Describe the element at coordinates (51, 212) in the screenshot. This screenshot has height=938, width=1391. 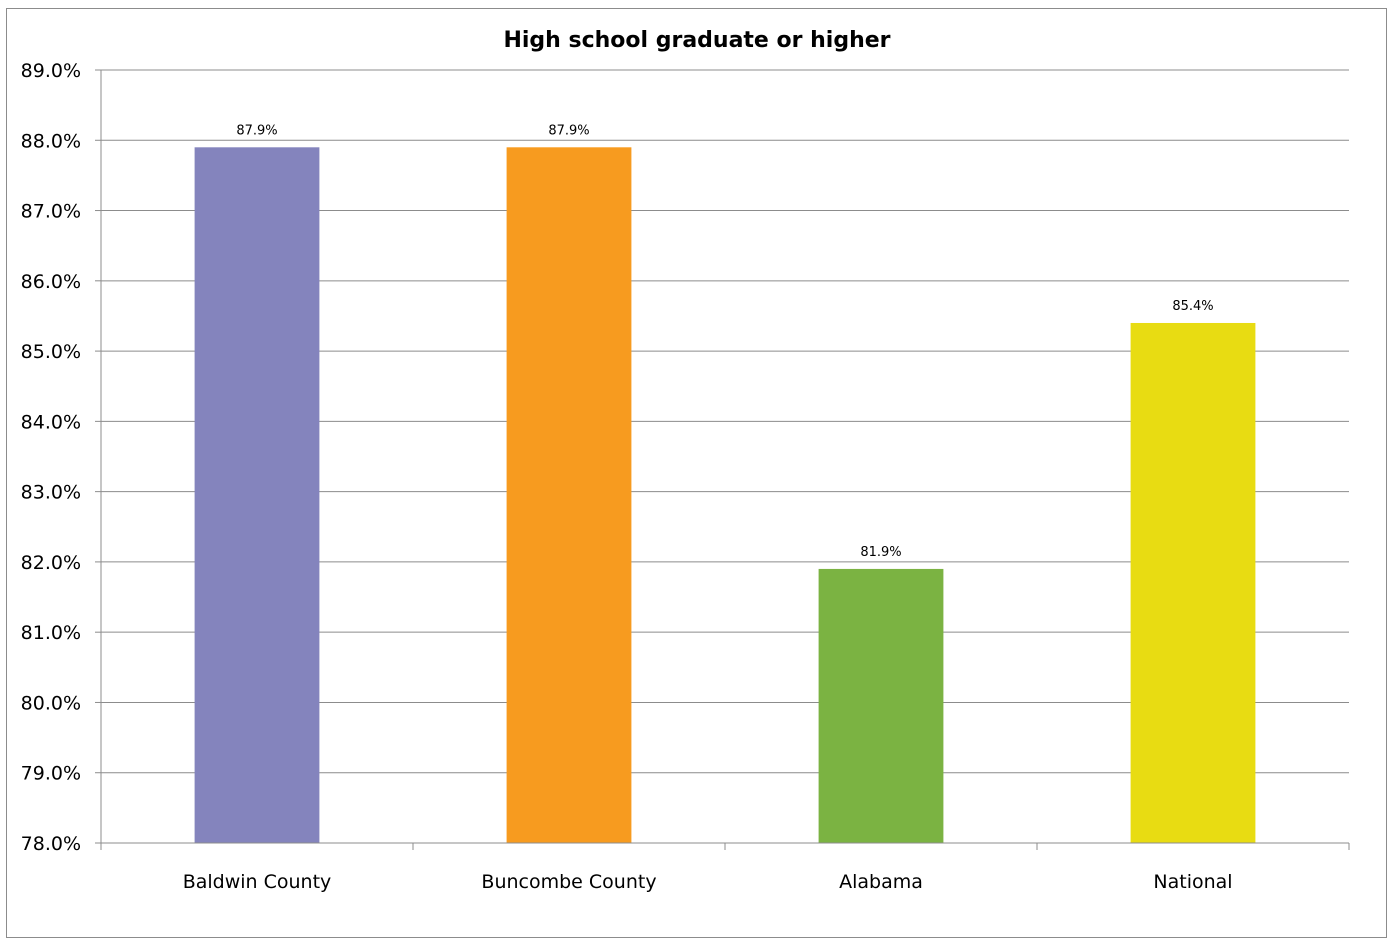
I see `y-tick-label: 87.0%` at that location.